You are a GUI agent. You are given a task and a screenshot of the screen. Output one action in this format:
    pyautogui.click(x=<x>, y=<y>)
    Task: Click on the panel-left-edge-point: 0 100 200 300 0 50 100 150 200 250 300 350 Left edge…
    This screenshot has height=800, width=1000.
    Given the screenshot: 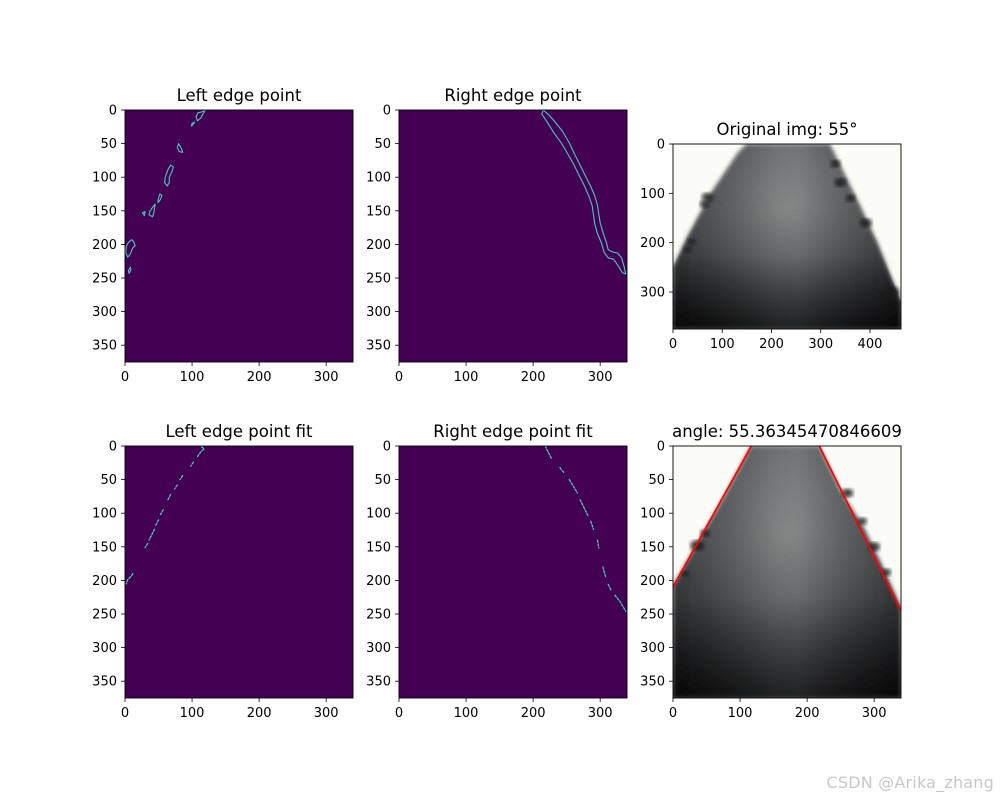 What is the action you would take?
    pyautogui.click(x=223, y=235)
    